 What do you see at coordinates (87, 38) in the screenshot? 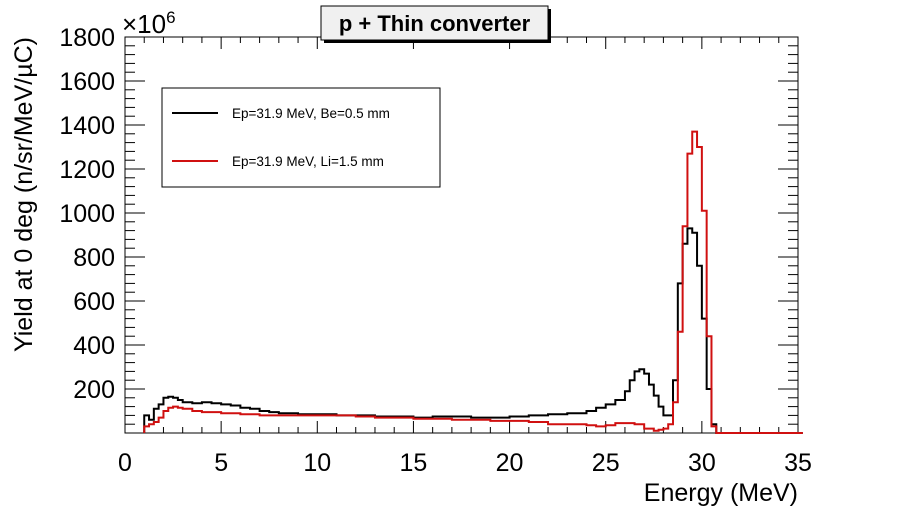
I see `y-tick-label: 1800` at bounding box center [87, 38].